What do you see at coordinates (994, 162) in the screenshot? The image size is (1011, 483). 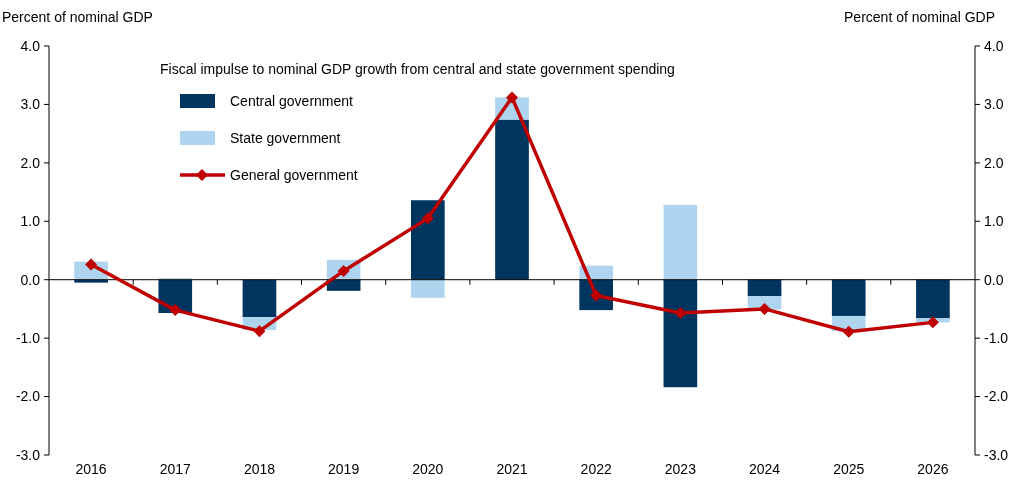 I see `y2-tick-label: 2.0` at bounding box center [994, 162].